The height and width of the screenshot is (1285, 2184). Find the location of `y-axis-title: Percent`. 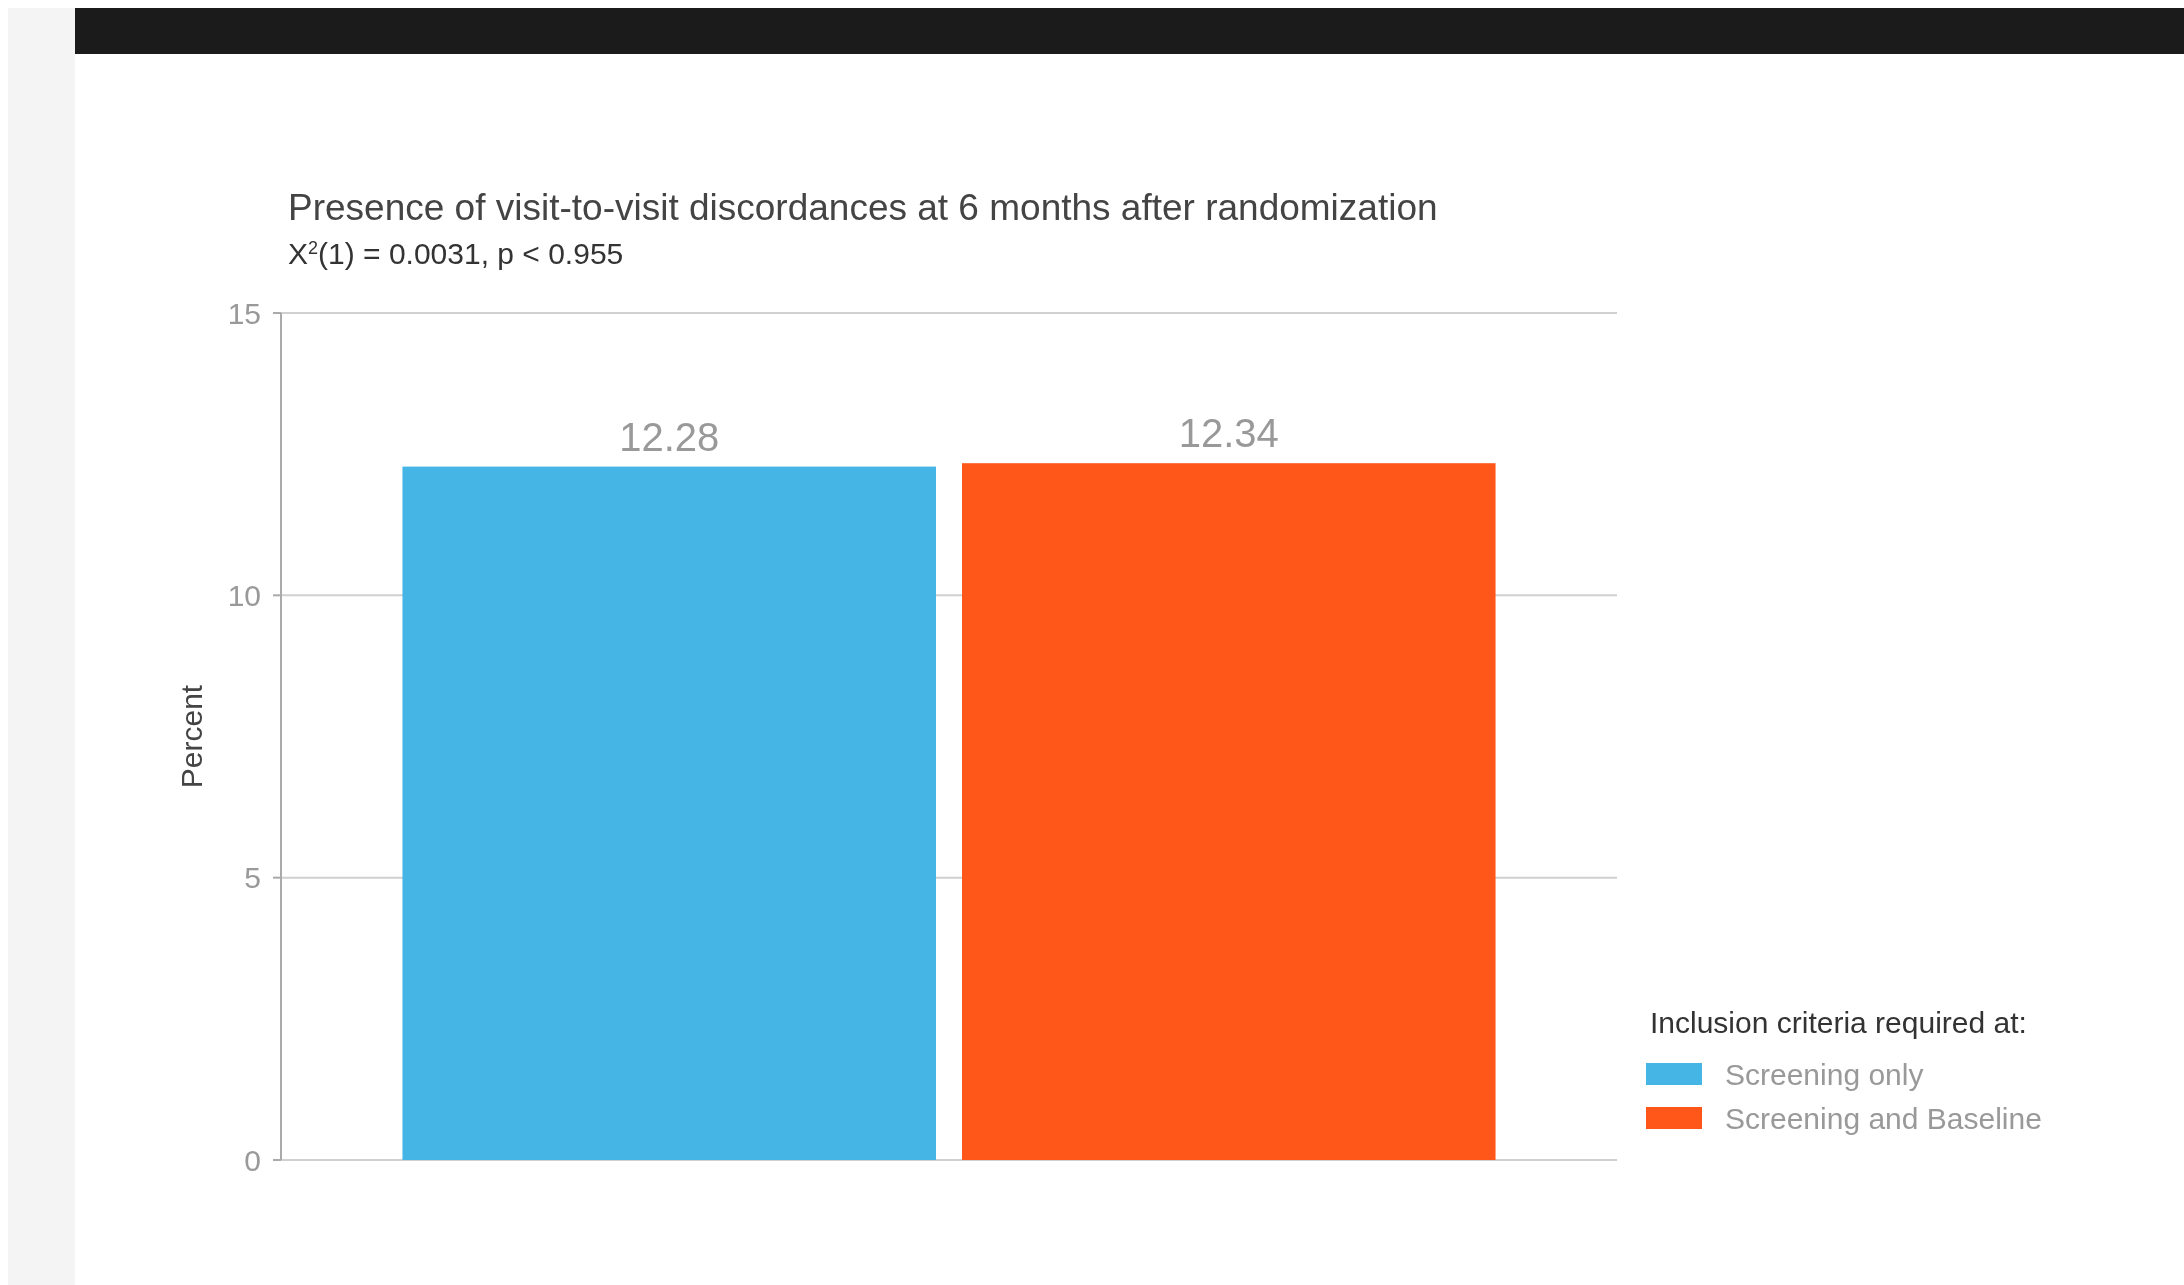

y-axis-title: Percent is located at coordinates (191, 736).